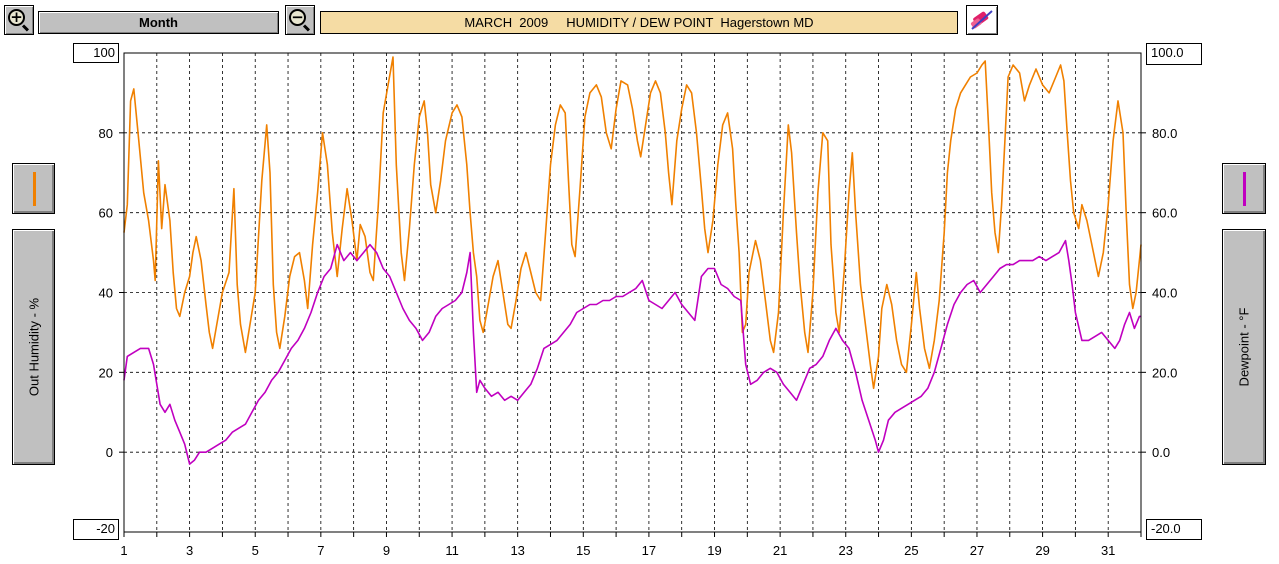 The width and height of the screenshot is (1279, 564). Describe the element at coordinates (96, 529) in the screenshot. I see `left-axis-min: -20` at that location.